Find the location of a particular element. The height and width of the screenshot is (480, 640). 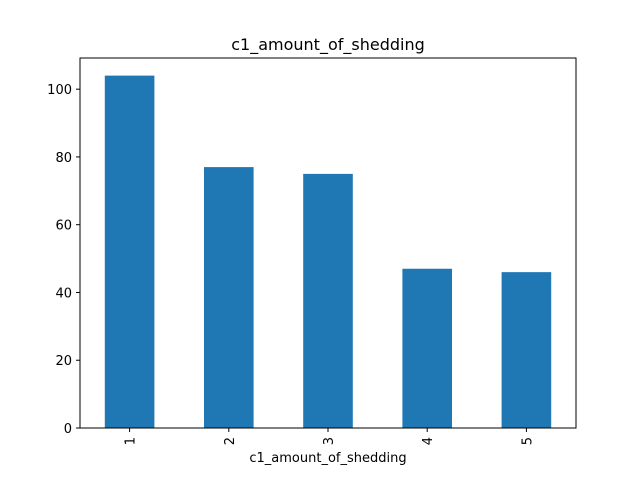

y-tick-label: 100 is located at coordinates (59, 90).